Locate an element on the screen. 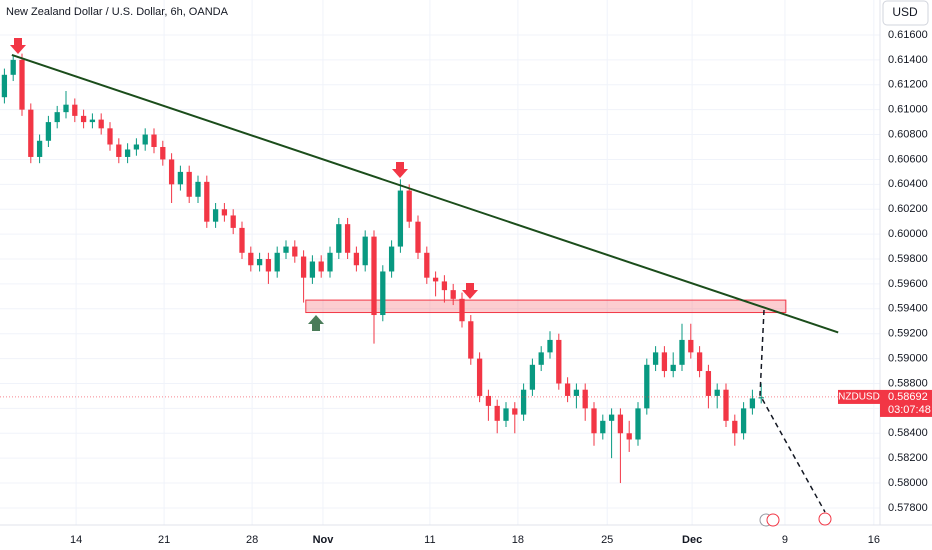 The image size is (932, 550). x-tick-label: 9 is located at coordinates (785, 540).